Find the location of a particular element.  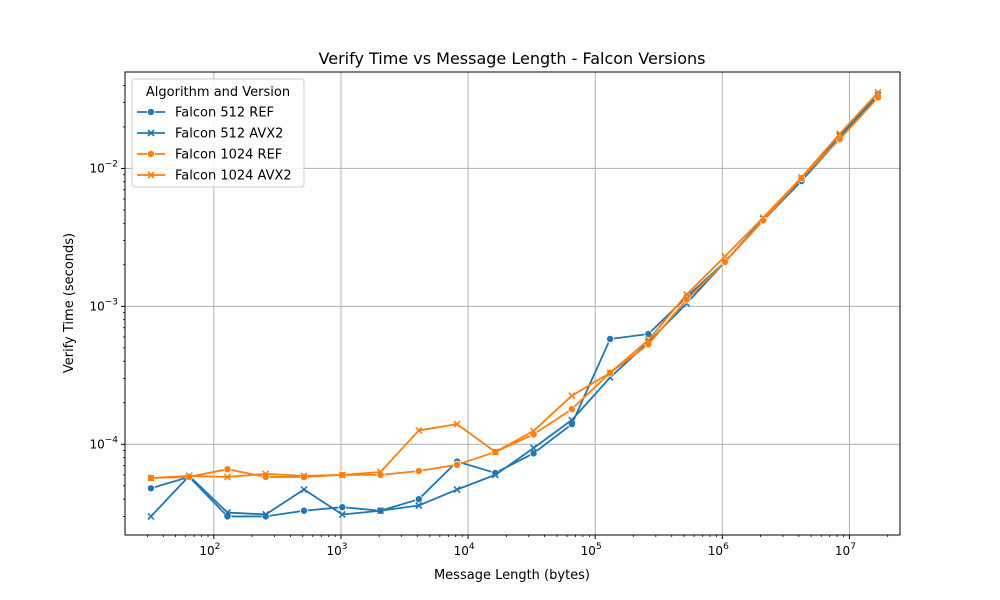

x-axis-label: Message Length (bytes) is located at coordinates (512, 575).